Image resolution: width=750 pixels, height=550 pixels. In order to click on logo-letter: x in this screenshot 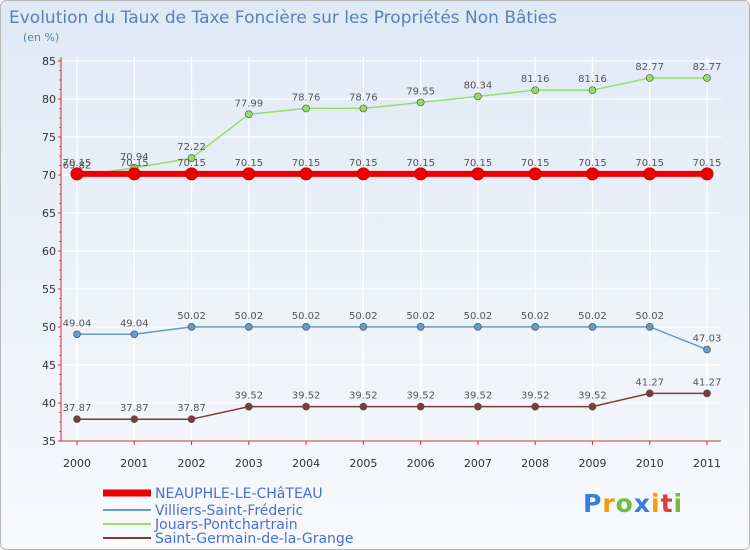, I will do `click(642, 503)`.